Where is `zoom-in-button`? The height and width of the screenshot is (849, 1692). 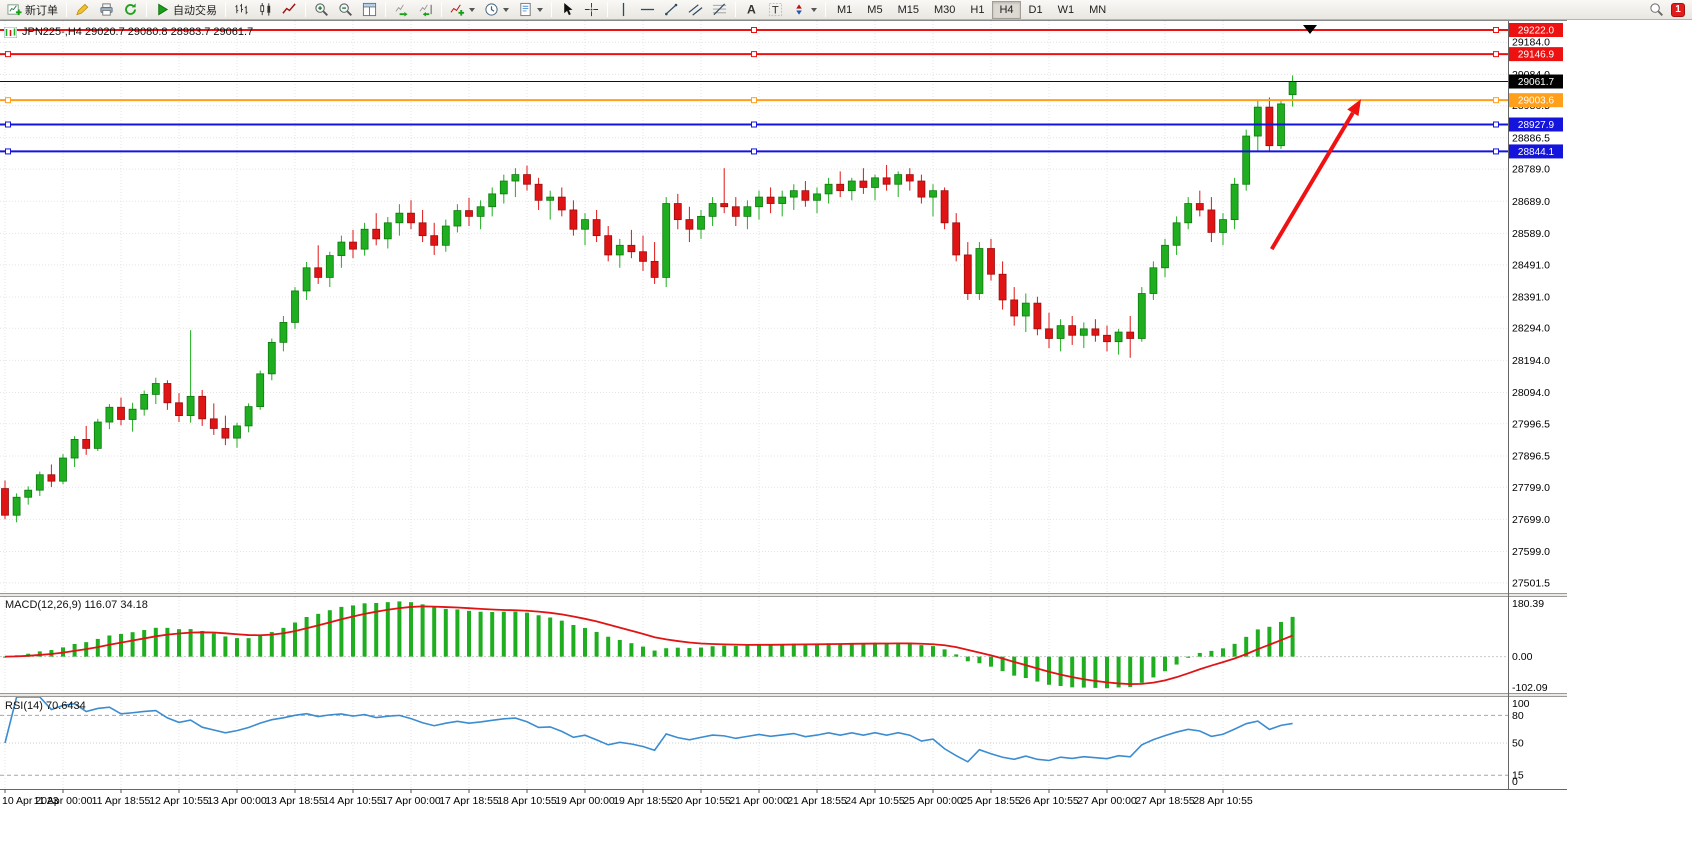 zoom-in-button is located at coordinates (321, 10).